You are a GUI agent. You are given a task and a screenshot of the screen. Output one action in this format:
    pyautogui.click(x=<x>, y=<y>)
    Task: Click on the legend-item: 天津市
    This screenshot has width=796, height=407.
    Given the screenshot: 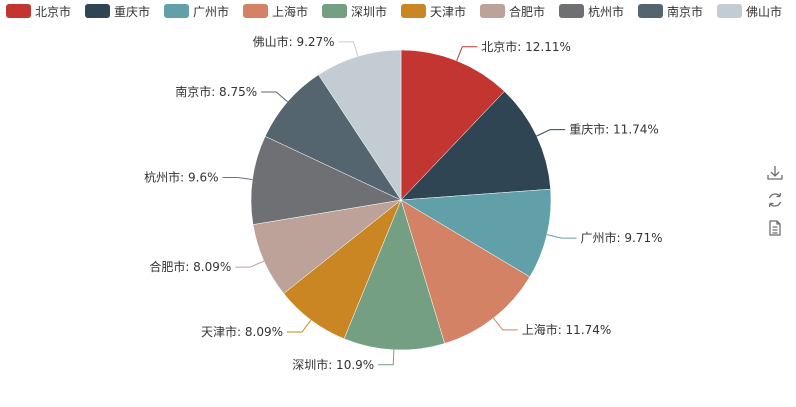 What is the action you would take?
    pyautogui.click(x=433, y=11)
    